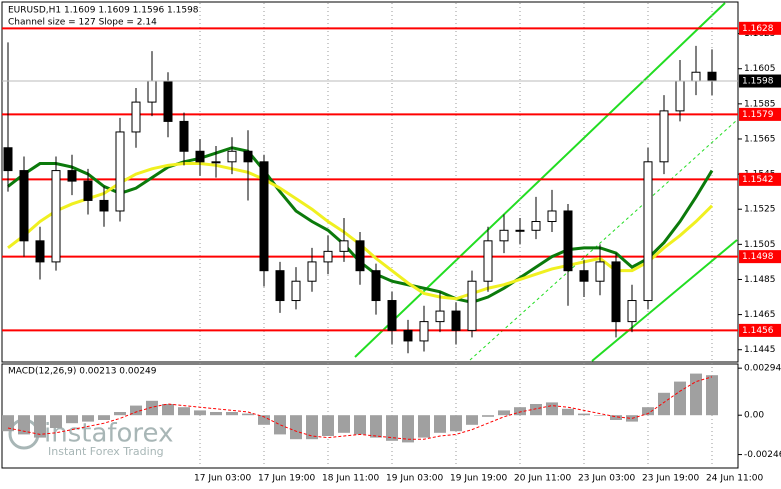 This screenshot has width=781, height=489. What do you see at coordinates (760, 280) in the screenshot?
I see `y-tick-label: 1.1485` at bounding box center [760, 280].